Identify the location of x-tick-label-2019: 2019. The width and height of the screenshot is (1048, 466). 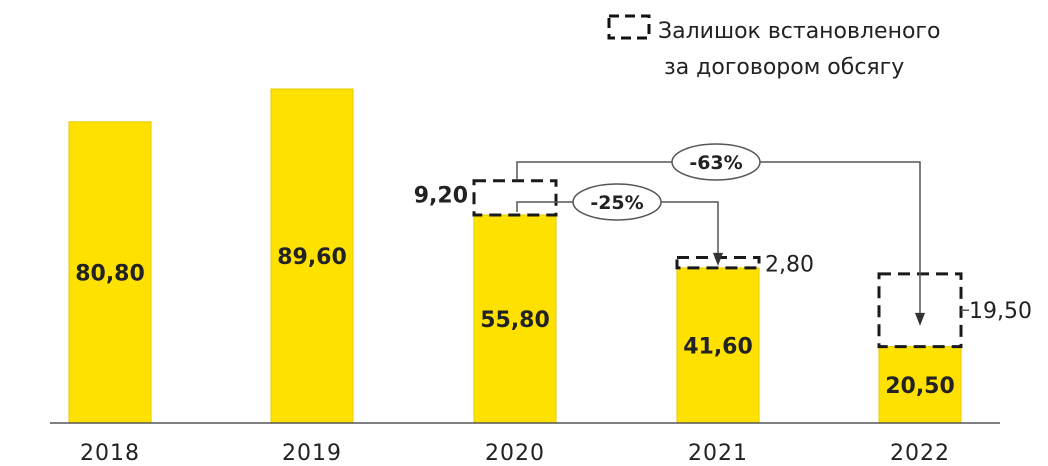
(312, 453).